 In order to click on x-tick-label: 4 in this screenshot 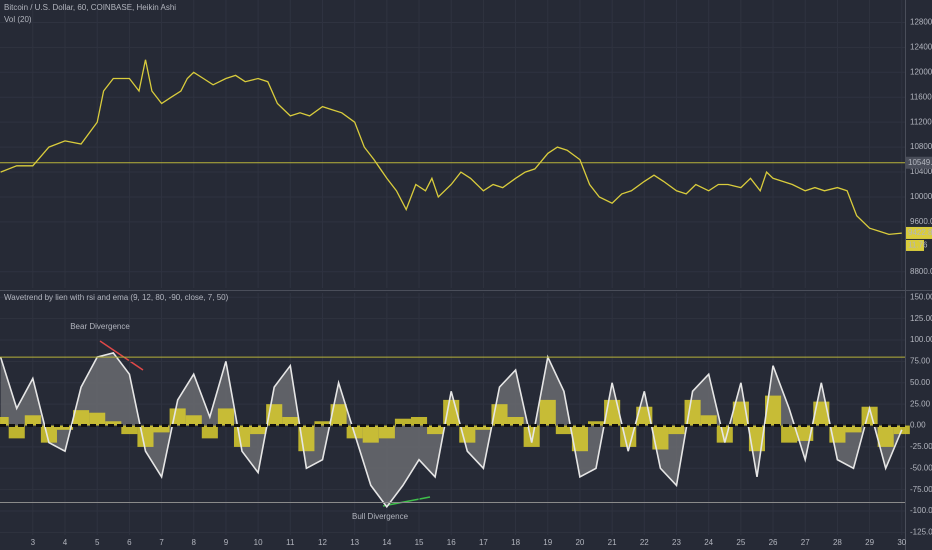, I will do `click(65, 542)`.